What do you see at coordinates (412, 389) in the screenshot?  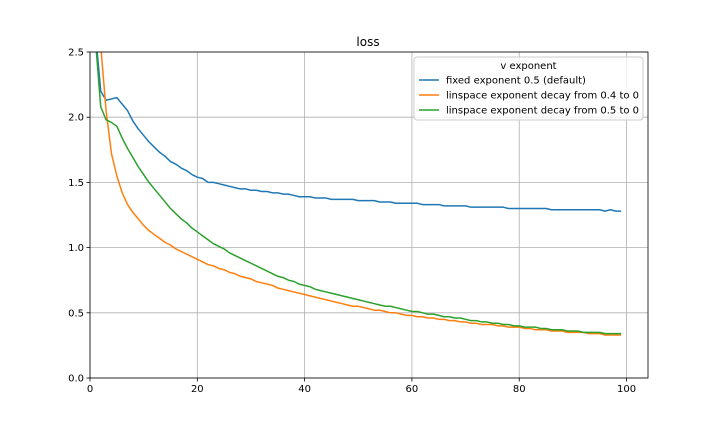 I see `x-tick-label: 60` at bounding box center [412, 389].